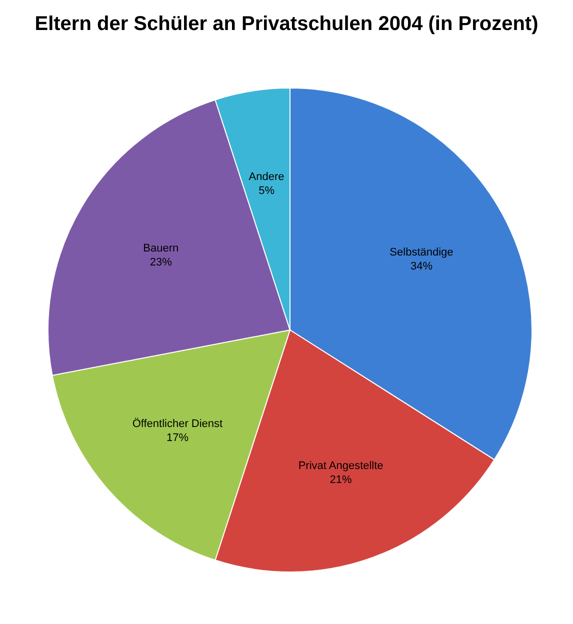 This screenshot has height=624, width=573. Describe the element at coordinates (161, 262) in the screenshot. I see `data-label: 23%` at that location.